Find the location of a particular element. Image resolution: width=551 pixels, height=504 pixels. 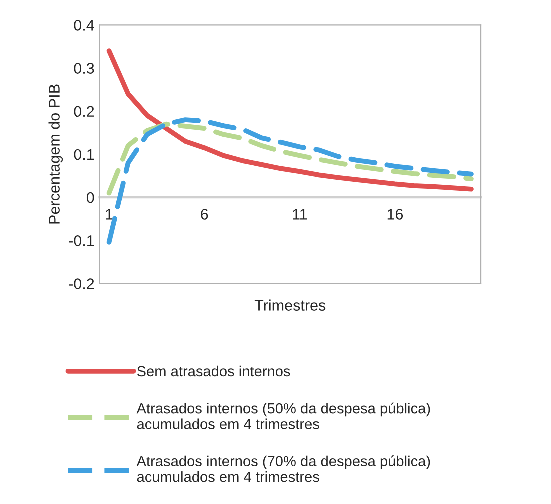

y-tick-label: 0.3 is located at coordinates (84, 68).